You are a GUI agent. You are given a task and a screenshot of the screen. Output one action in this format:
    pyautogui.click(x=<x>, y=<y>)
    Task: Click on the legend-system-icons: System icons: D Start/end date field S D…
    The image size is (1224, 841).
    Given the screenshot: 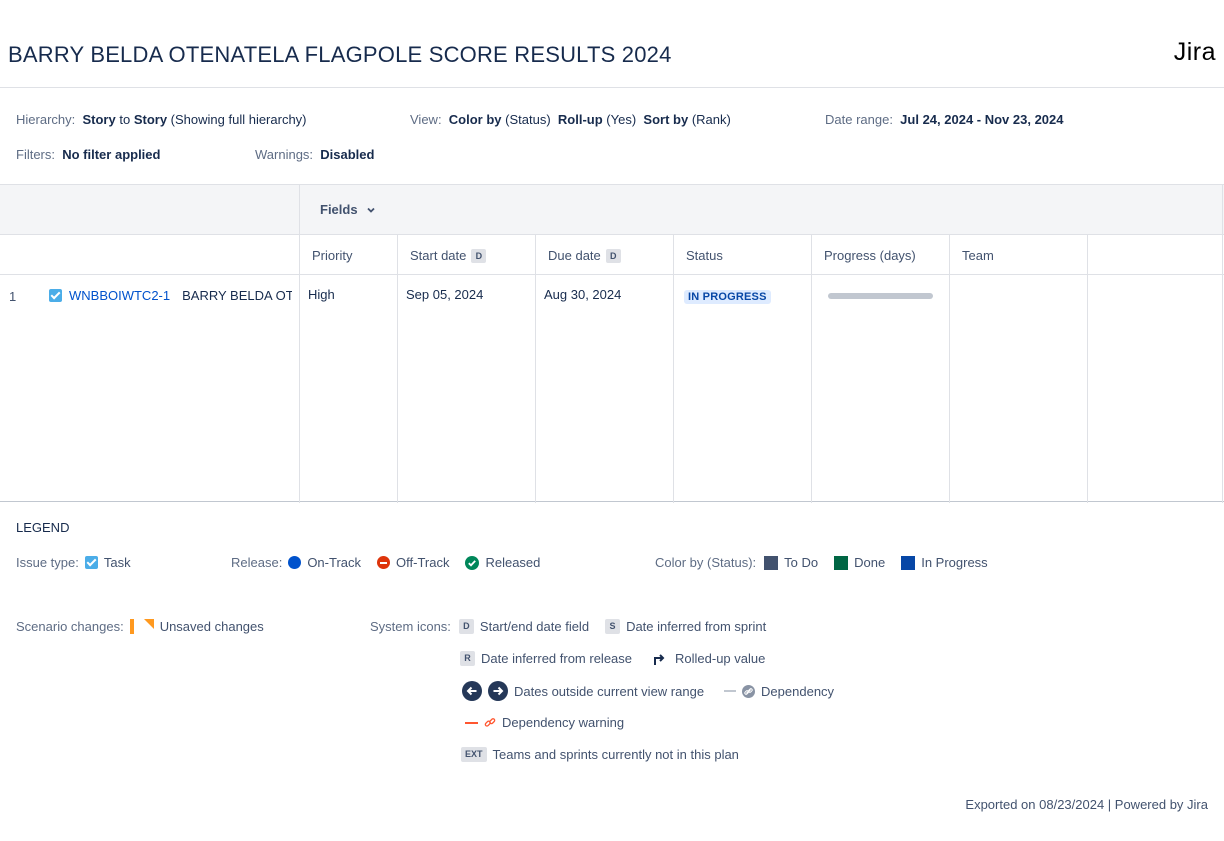 What is the action you would take?
    pyautogui.click(x=568, y=626)
    